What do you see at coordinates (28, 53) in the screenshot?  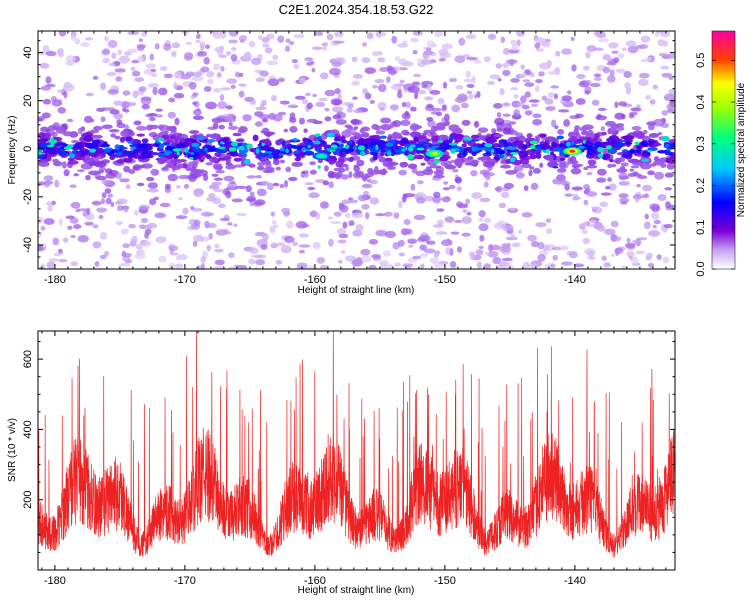 I see `y-tick-label: 40` at bounding box center [28, 53].